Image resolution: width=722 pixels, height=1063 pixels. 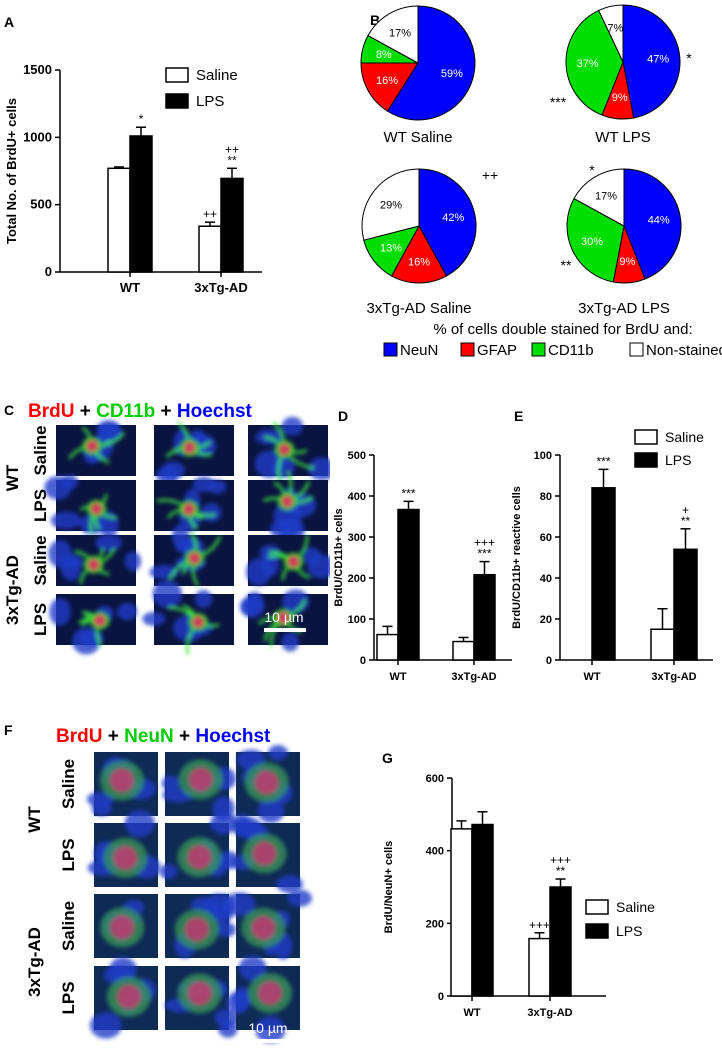 What do you see at coordinates (635, 907) in the screenshot?
I see `chart-g-legend-label: Saline` at bounding box center [635, 907].